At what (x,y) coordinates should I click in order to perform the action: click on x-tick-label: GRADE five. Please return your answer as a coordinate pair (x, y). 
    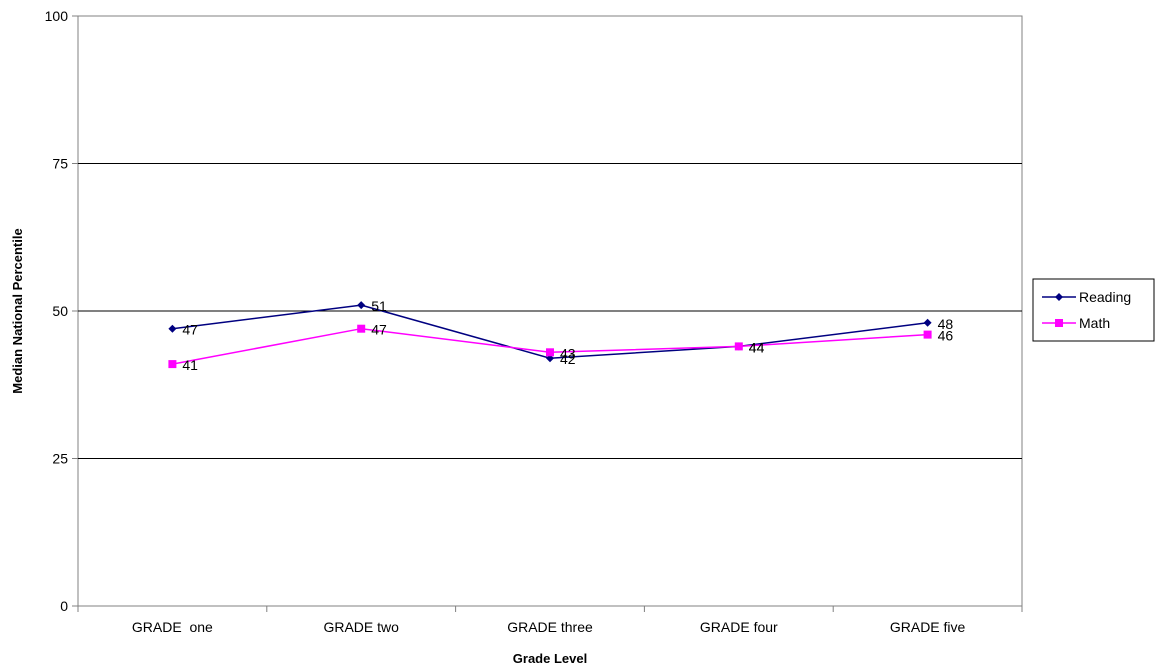
    Looking at the image, I should click on (928, 627).